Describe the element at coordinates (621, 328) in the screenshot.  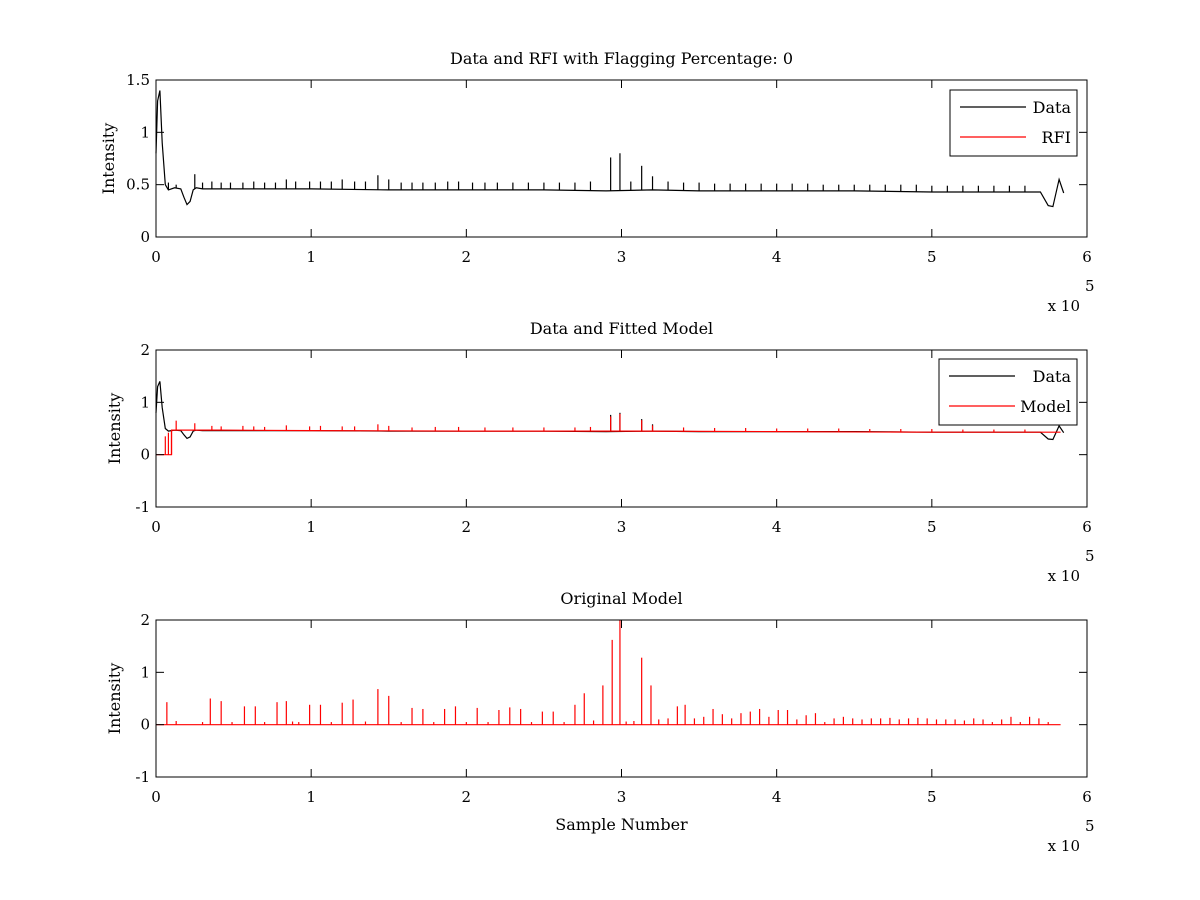
I see `chart-title: Data and Fitted Model` at that location.